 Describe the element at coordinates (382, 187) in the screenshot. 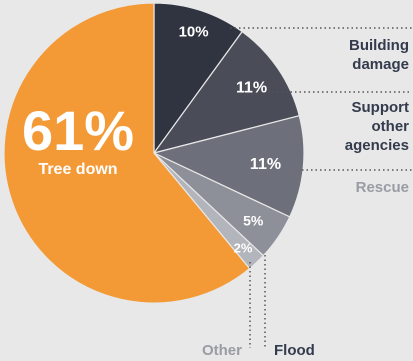

I see `category-label-rescue: Rescue` at that location.